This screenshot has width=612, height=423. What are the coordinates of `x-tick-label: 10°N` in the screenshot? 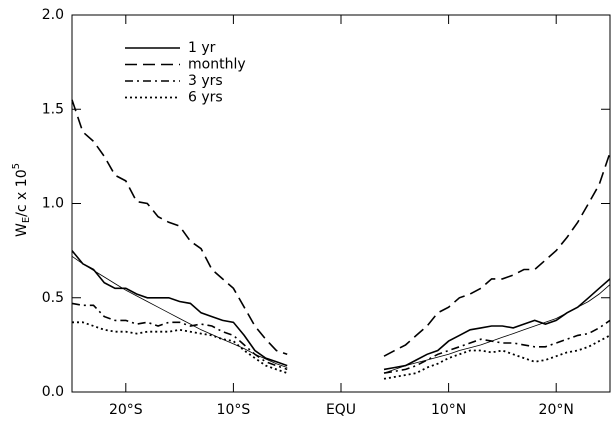 It's located at (448, 410).